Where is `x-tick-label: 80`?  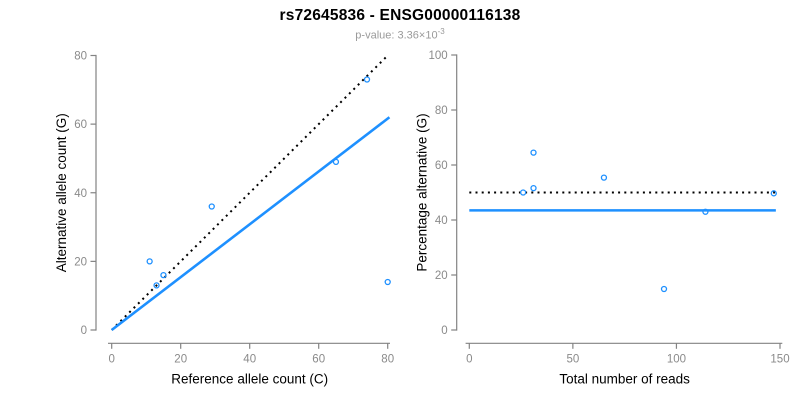 x-tick-label: 80 is located at coordinates (387, 359).